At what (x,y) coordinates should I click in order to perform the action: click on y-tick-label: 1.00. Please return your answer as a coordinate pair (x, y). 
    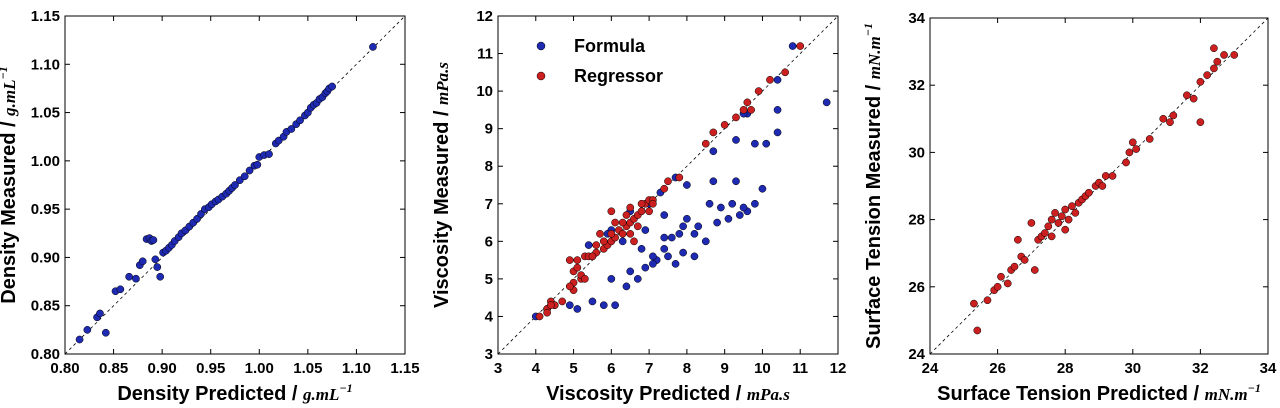
    Looking at the image, I should click on (45, 161).